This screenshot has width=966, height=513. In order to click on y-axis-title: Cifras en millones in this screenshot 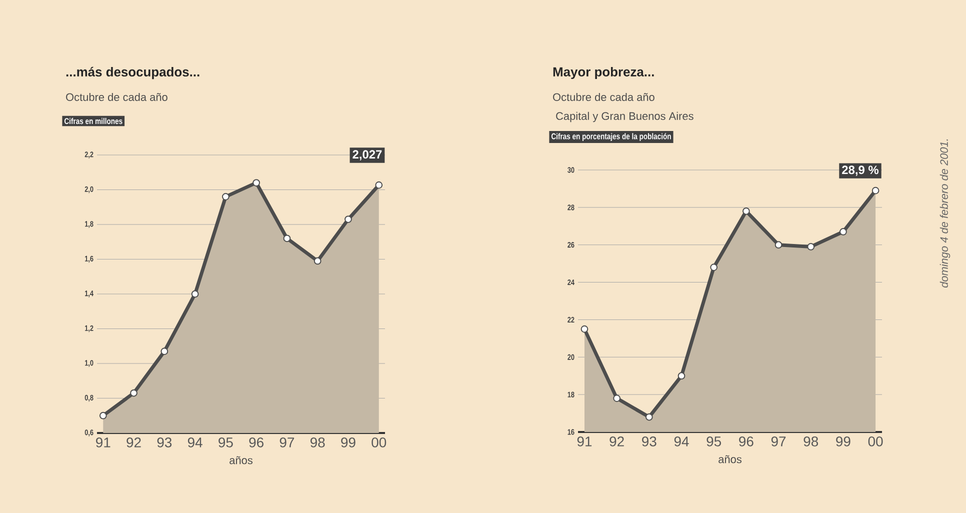, I will do `click(93, 121)`.